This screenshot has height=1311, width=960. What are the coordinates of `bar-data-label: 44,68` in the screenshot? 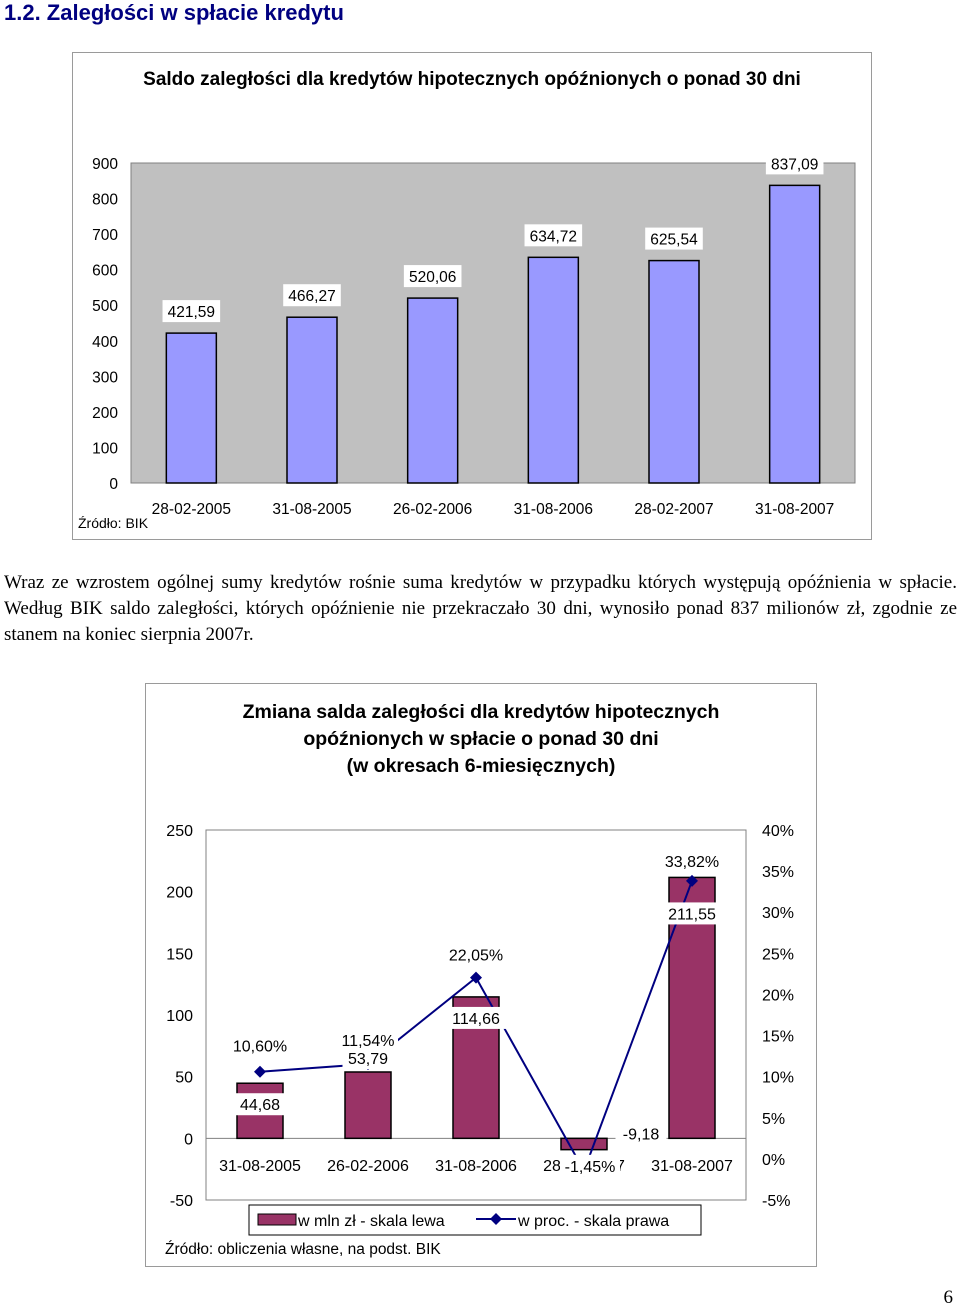 It's located at (260, 1105).